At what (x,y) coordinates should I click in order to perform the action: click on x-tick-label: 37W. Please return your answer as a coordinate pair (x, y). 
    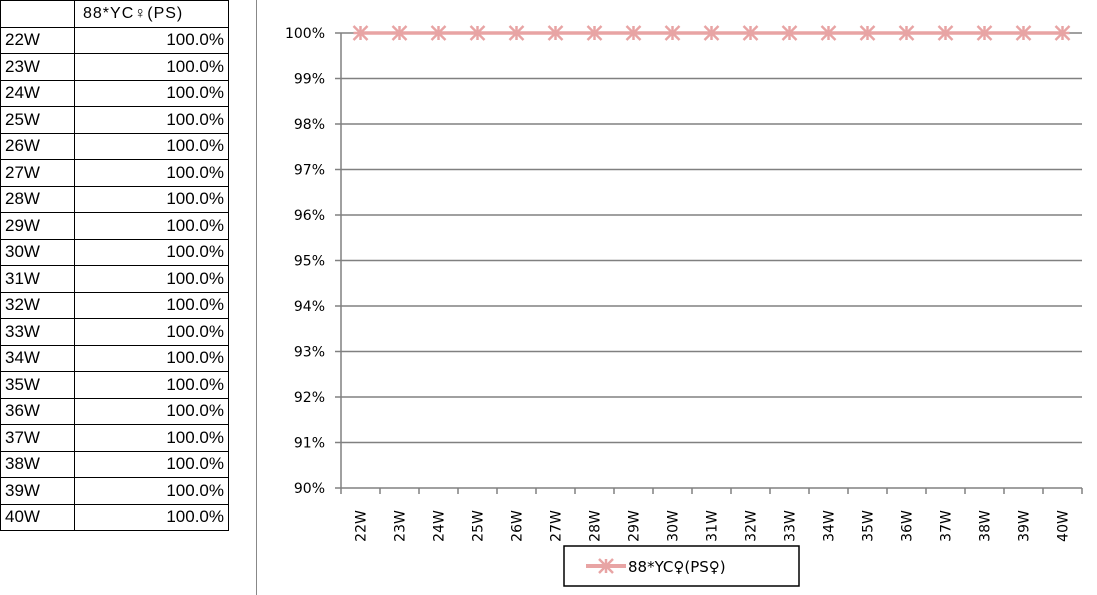
    Looking at the image, I should click on (947, 526).